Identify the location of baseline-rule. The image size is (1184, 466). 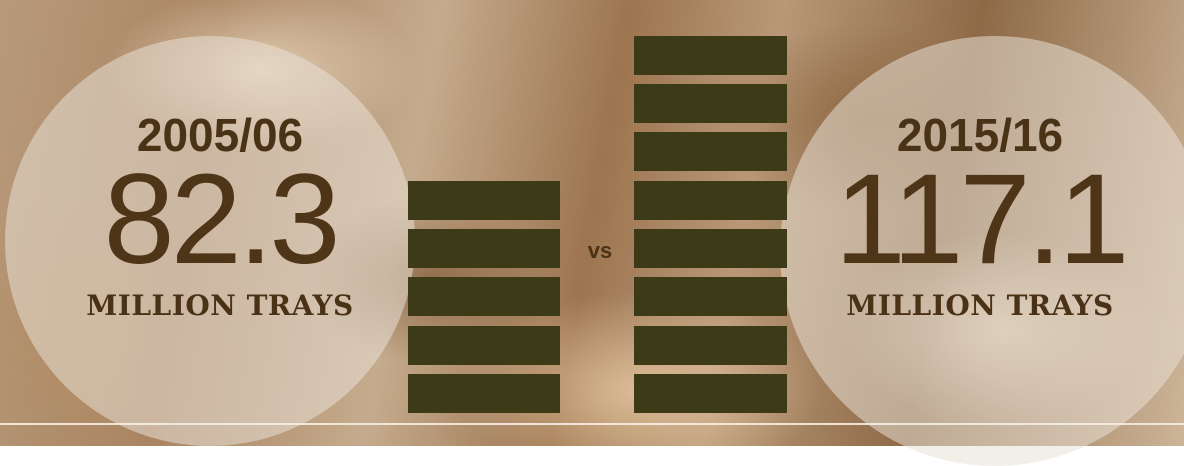
(592, 424).